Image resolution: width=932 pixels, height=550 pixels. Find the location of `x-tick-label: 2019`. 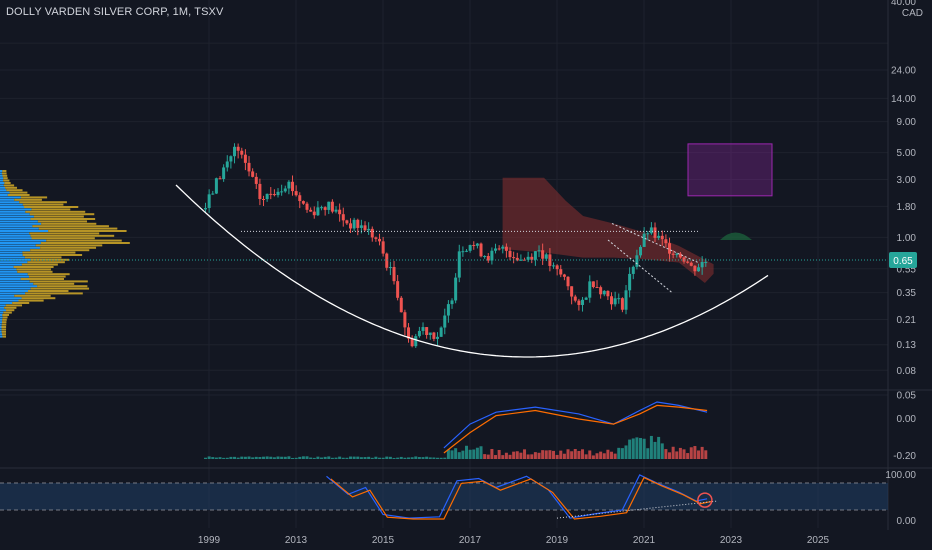

x-tick-label: 2019 is located at coordinates (557, 540).